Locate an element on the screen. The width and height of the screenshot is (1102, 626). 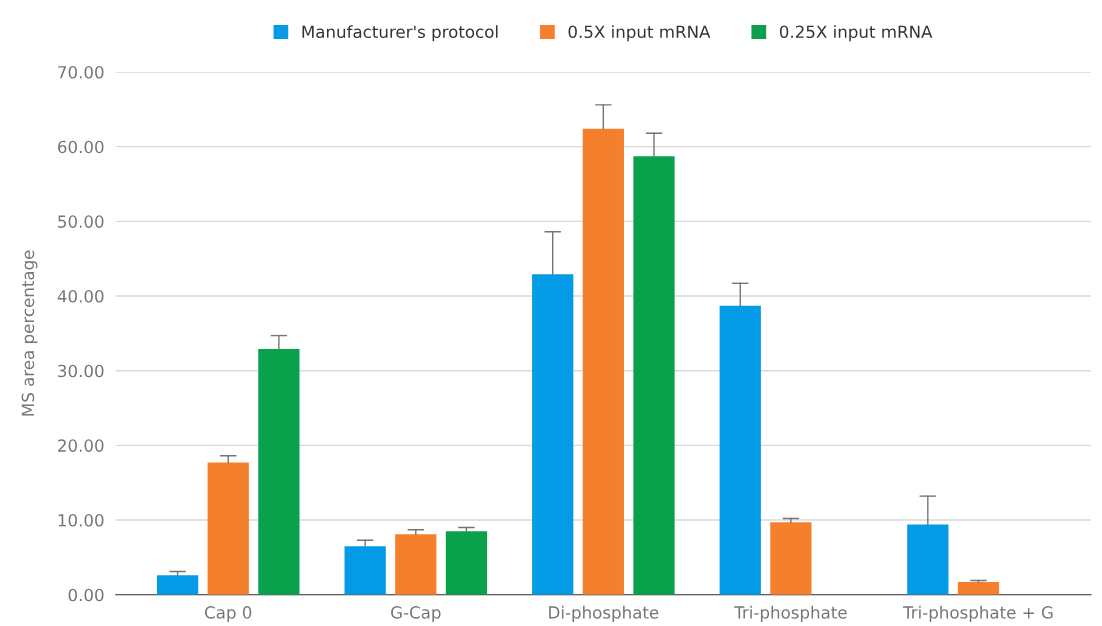
y-tick-label: 10.00 is located at coordinates (81, 520).